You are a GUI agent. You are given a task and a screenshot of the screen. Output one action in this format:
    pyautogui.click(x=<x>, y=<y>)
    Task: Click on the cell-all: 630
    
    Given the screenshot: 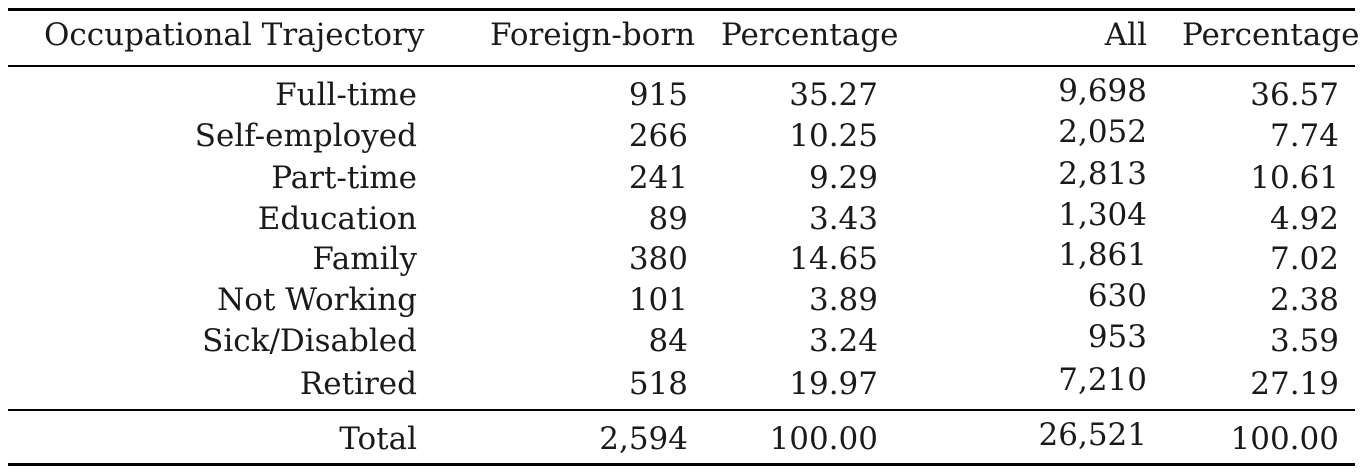 What is the action you would take?
    pyautogui.click(x=1117, y=296)
    